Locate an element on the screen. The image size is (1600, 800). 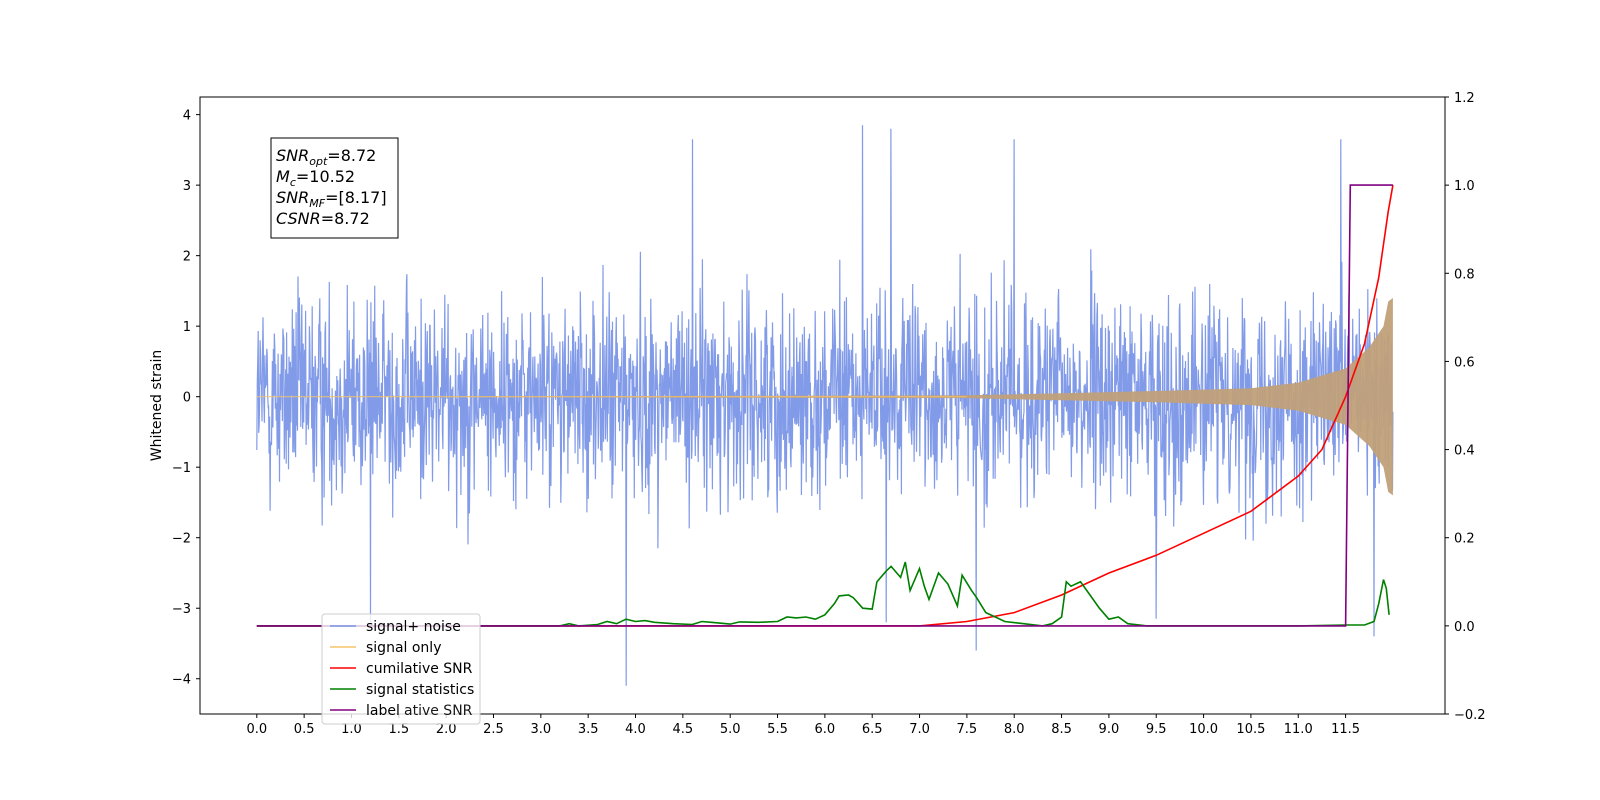
annotation-line: CSNR=8.72 is located at coordinates (323, 218).